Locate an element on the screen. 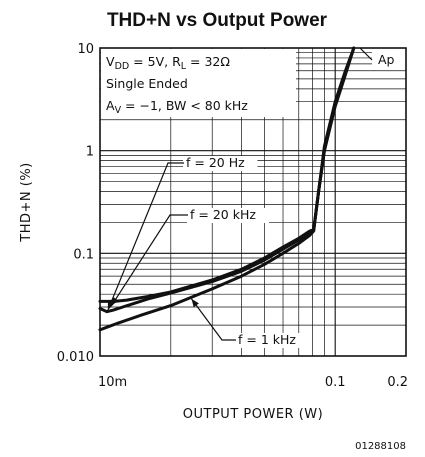  ap-watermark-text: Ap is located at coordinates (386, 59).